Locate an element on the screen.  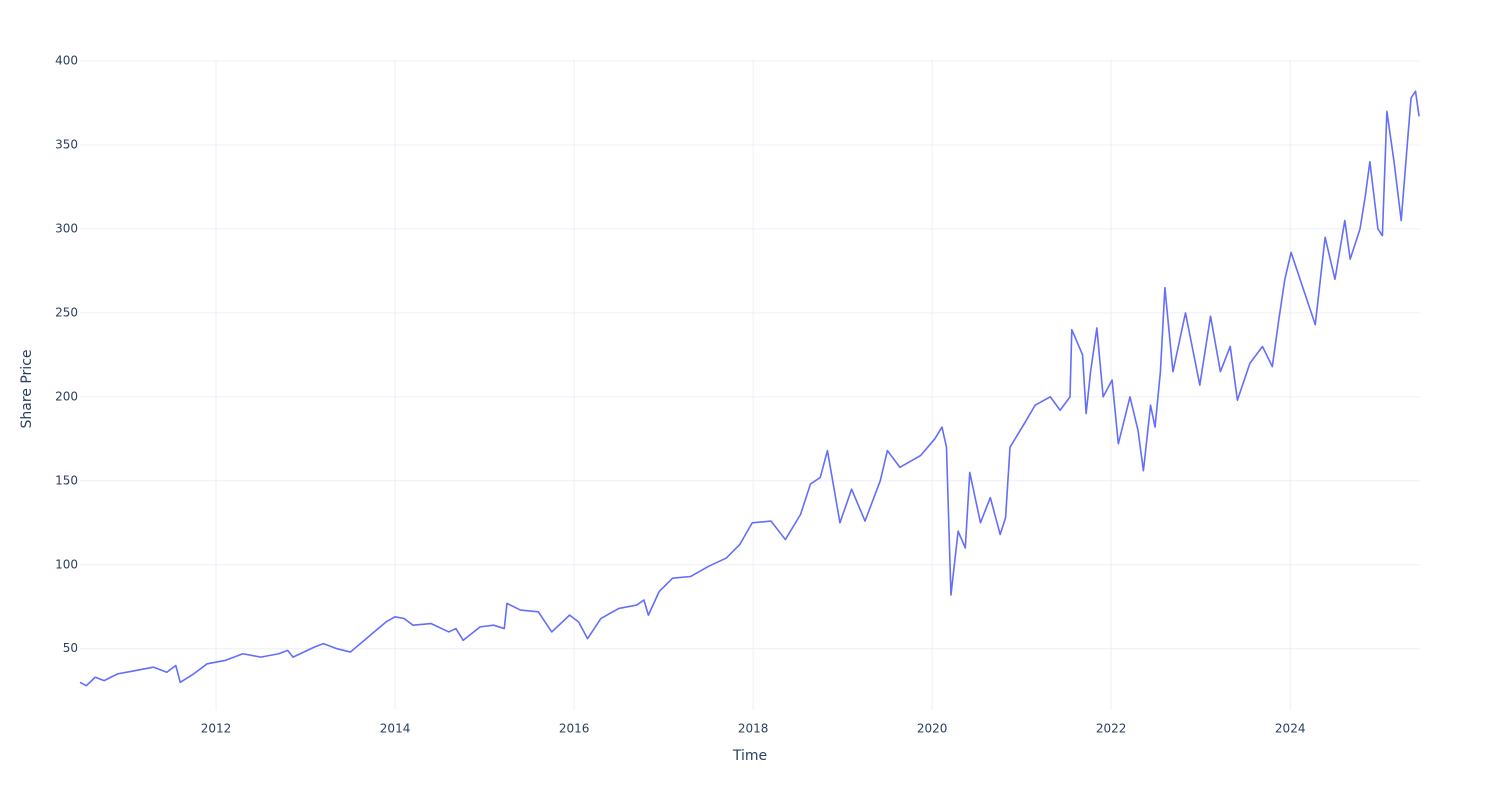
x-tick-label: 2014 is located at coordinates (395, 729).